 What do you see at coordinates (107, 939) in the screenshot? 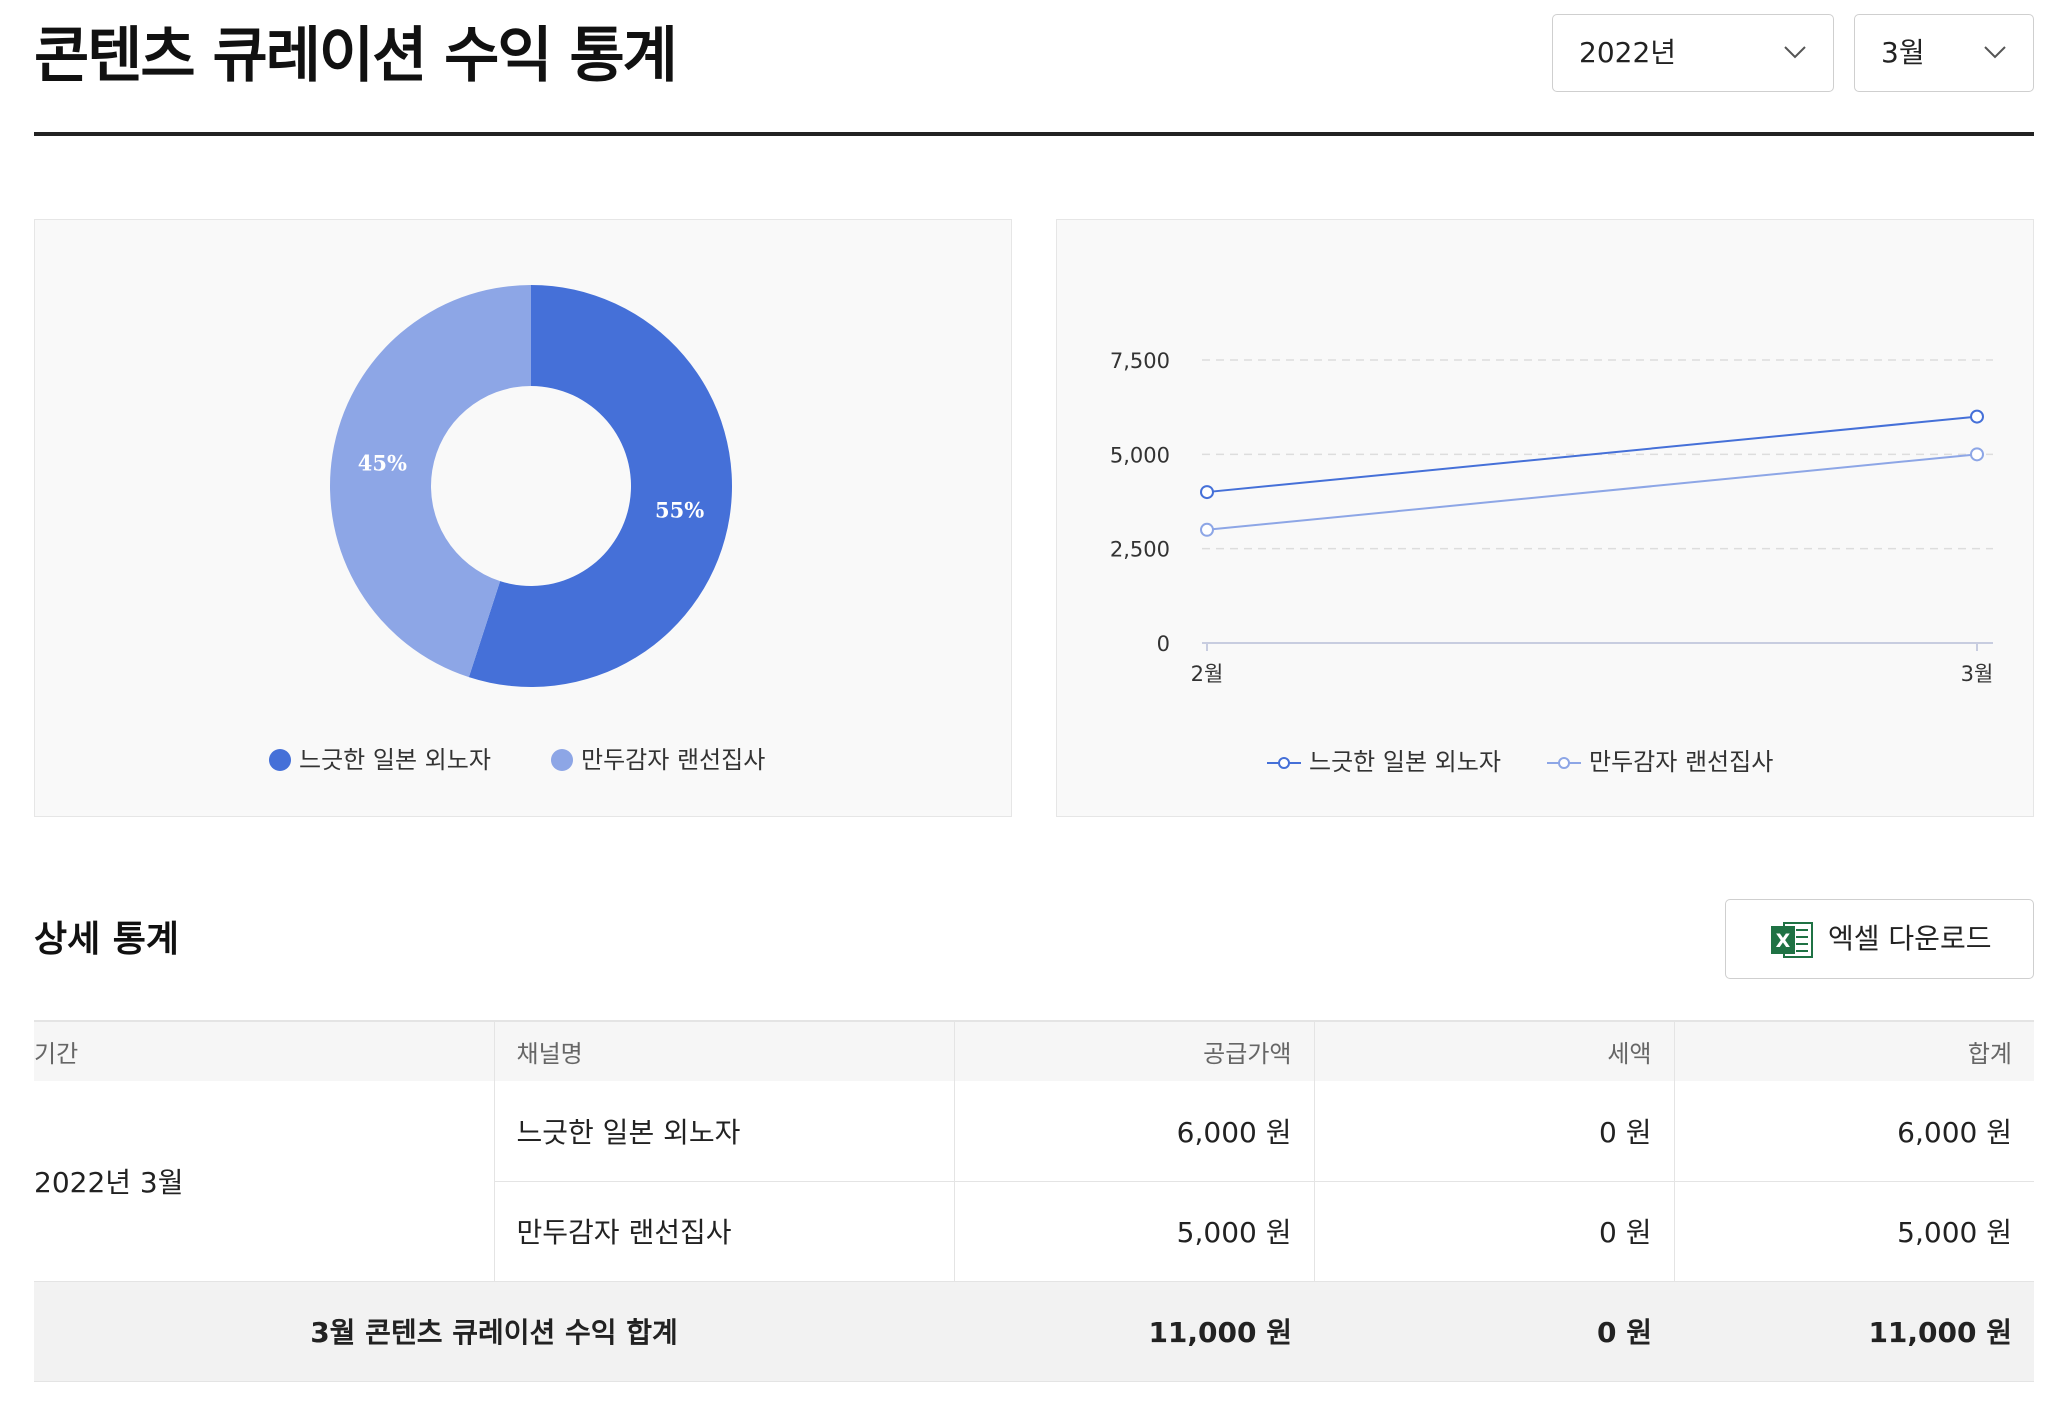
I see `section-title: 상세 통계` at bounding box center [107, 939].